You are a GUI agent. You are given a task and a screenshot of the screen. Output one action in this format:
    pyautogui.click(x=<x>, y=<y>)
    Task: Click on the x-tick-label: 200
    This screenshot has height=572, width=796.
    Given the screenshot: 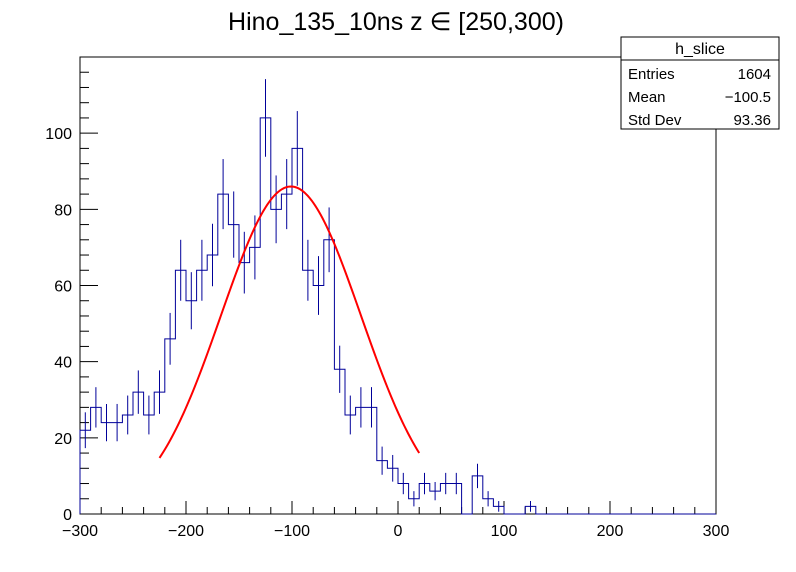 What is the action you would take?
    pyautogui.click(x=610, y=531)
    